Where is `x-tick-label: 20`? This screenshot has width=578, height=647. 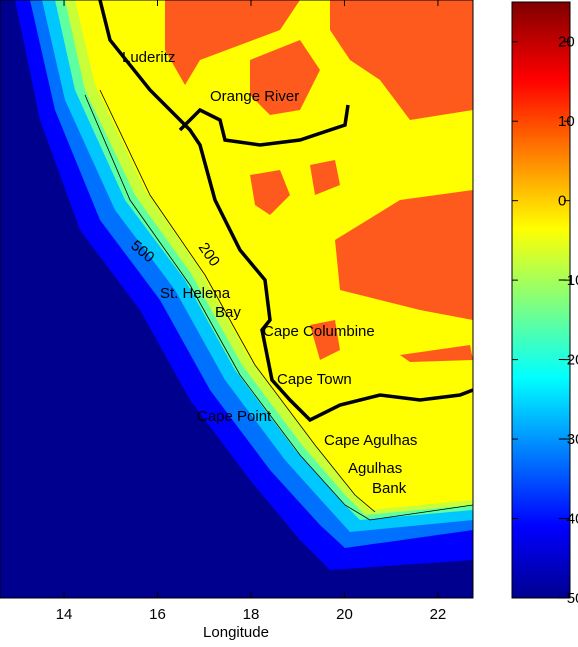 x-tick-label: 20 is located at coordinates (344, 614).